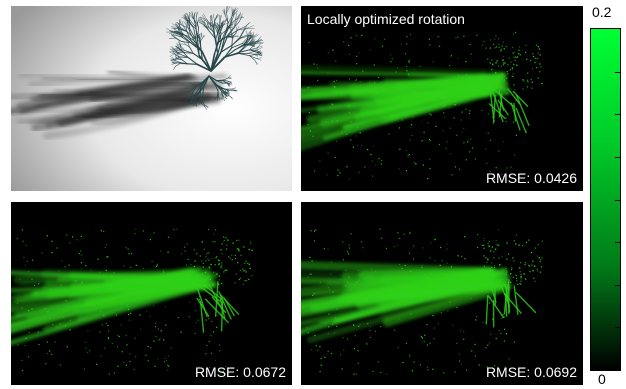  I want to click on colorbar-min-label: 0, so click(602, 379).